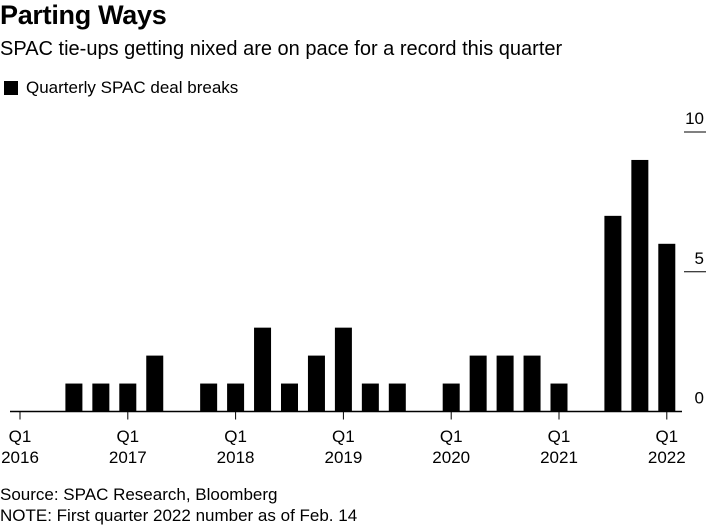 Image resolution: width=710 pixels, height=527 pixels. What do you see at coordinates (132, 87) in the screenshot?
I see `legend-label: Quarterly SPAC deal breaks` at bounding box center [132, 87].